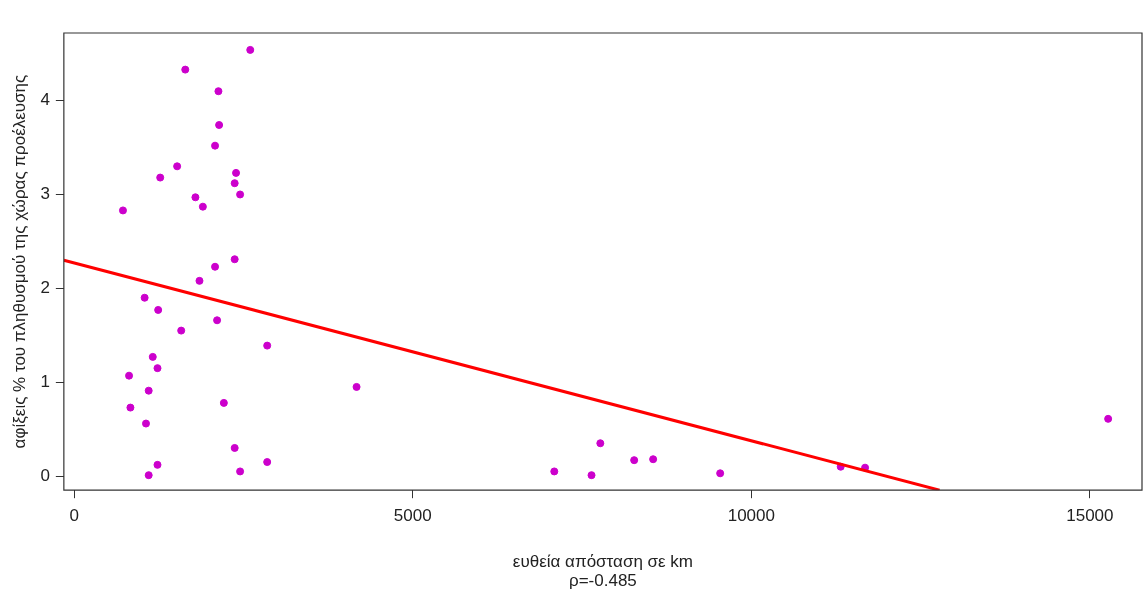 The height and width of the screenshot is (599, 1147). I want to click on x-tick-label: 5000, so click(412, 516).